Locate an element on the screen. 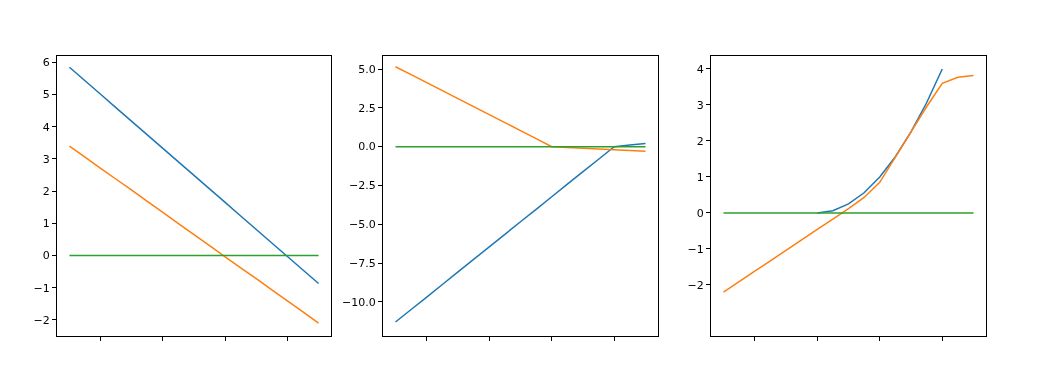  y-tick-label: 2.5 is located at coordinates (367, 108).